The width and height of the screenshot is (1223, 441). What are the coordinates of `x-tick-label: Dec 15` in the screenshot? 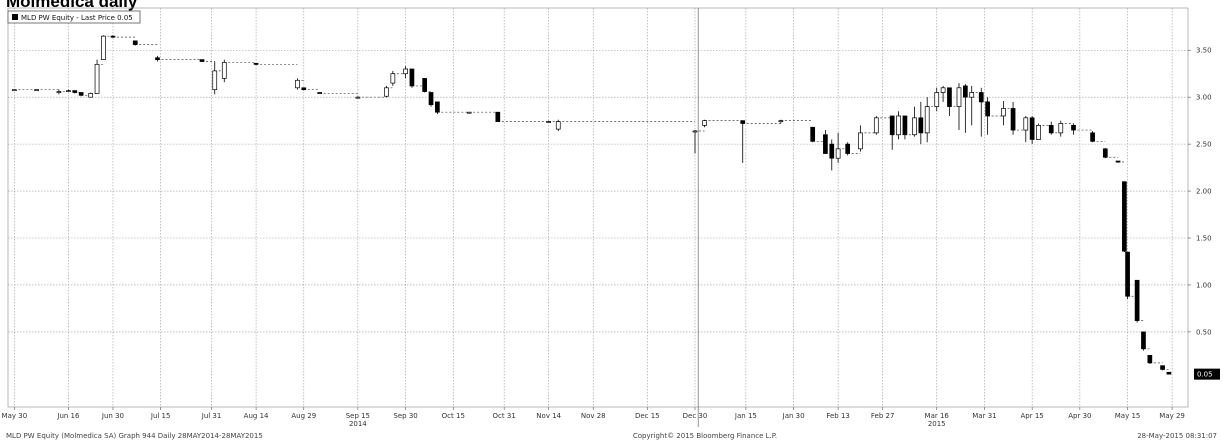 It's located at (647, 416).